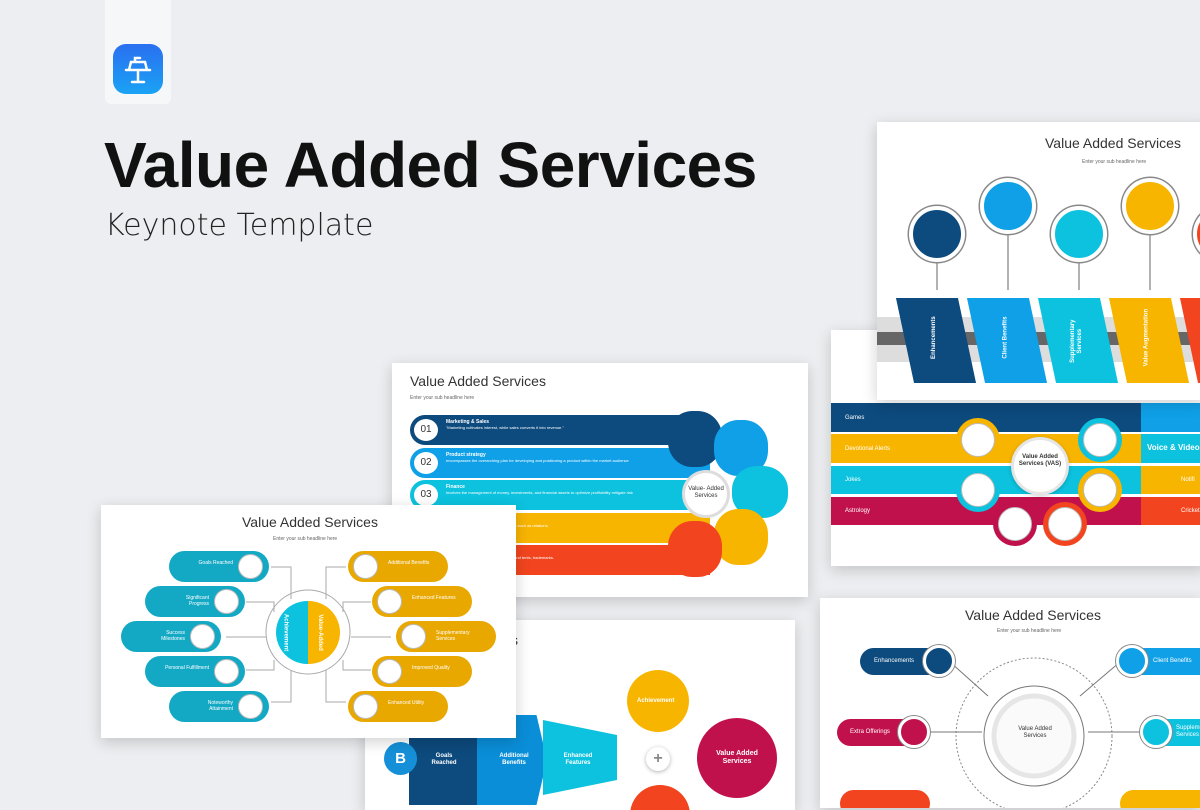  Describe the element at coordinates (1005, 337) in the screenshot. I see `ribbon-label: Client Benefits` at that location.